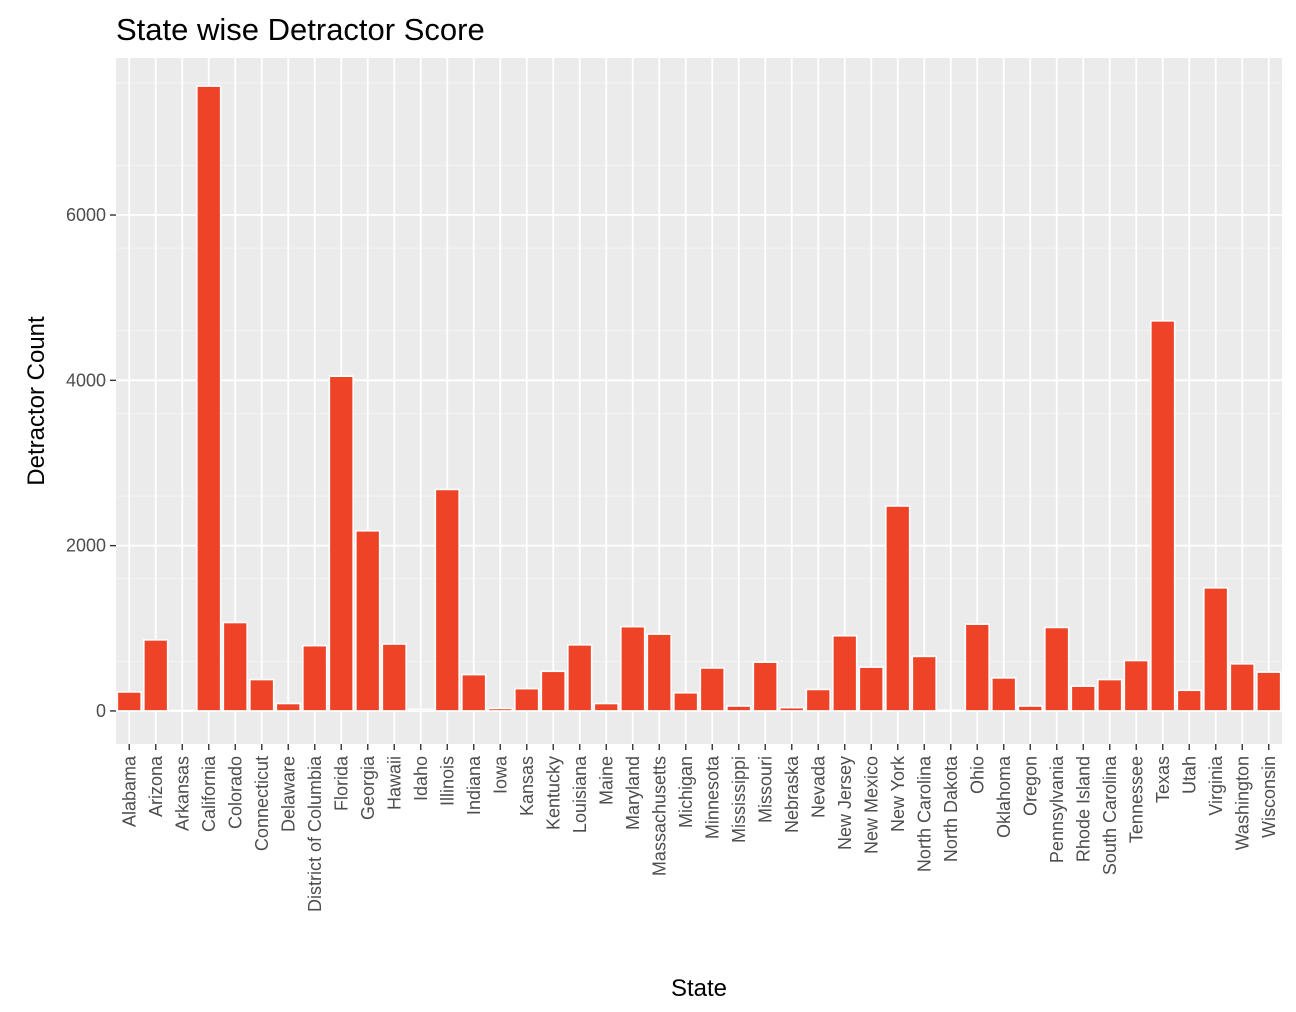 The height and width of the screenshot is (1012, 1296). Describe the element at coordinates (712, 797) in the screenshot. I see `x-tick-label: Minnesota` at that location.